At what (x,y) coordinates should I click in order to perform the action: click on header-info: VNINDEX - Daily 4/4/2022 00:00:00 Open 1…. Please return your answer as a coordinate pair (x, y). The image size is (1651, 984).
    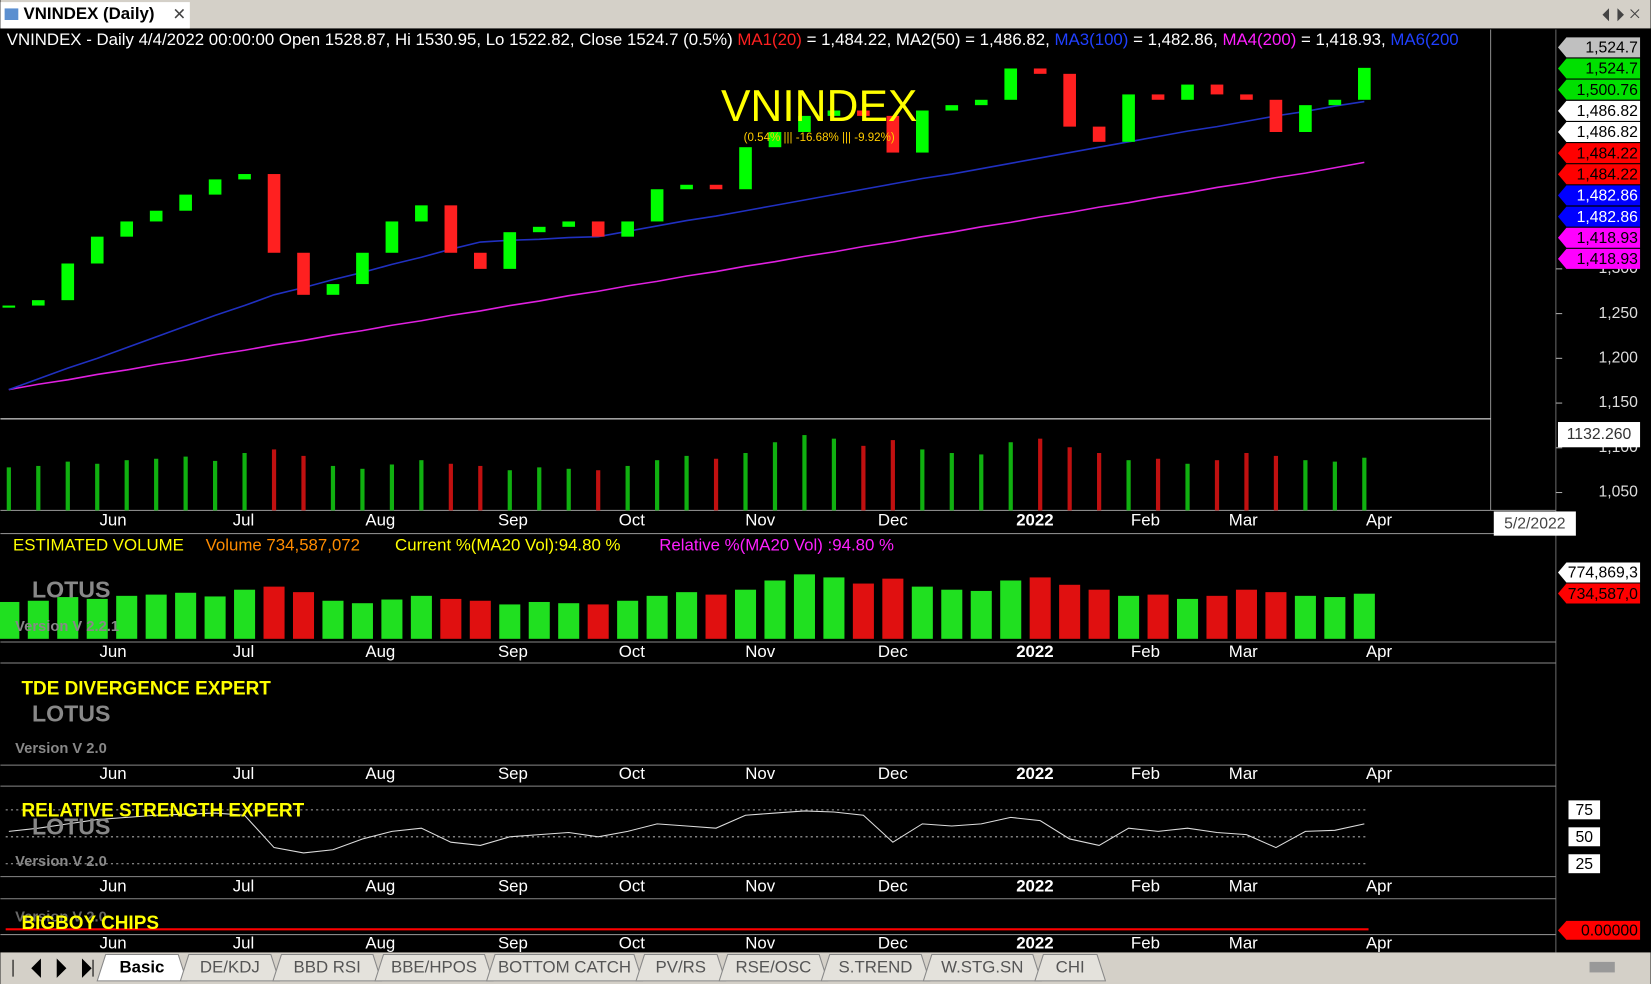
    Looking at the image, I should click on (733, 39).